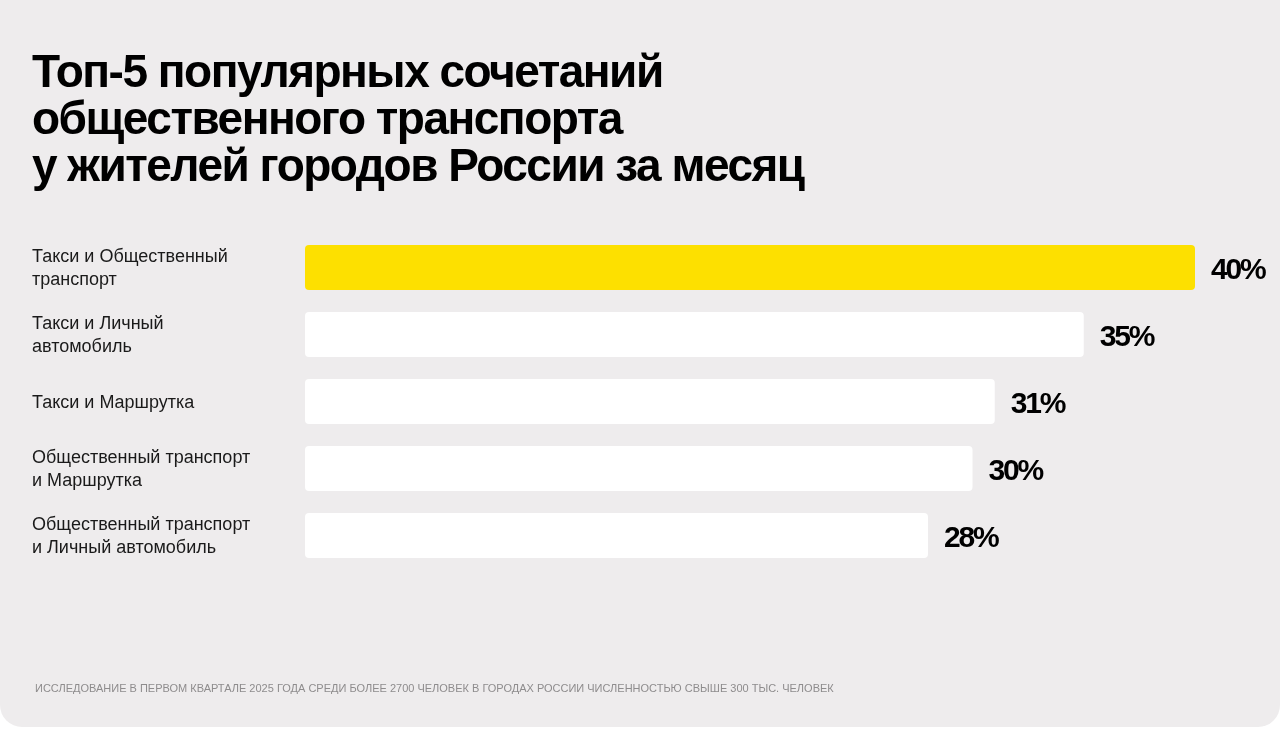  What do you see at coordinates (1016, 469) in the screenshot?
I see `data-label: 30%` at bounding box center [1016, 469].